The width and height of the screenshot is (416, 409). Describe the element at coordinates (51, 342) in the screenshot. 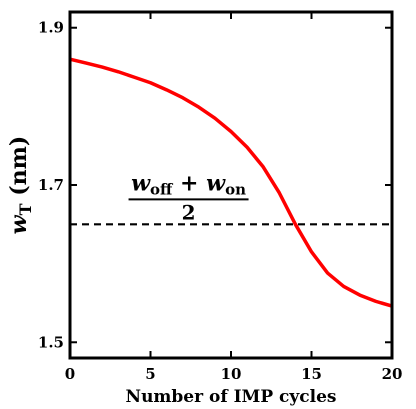

I see `y-tick-label: 1.5` at that location.